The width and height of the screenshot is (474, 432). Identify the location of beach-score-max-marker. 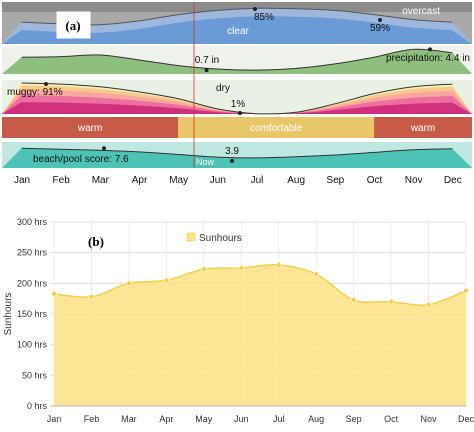
(104, 148).